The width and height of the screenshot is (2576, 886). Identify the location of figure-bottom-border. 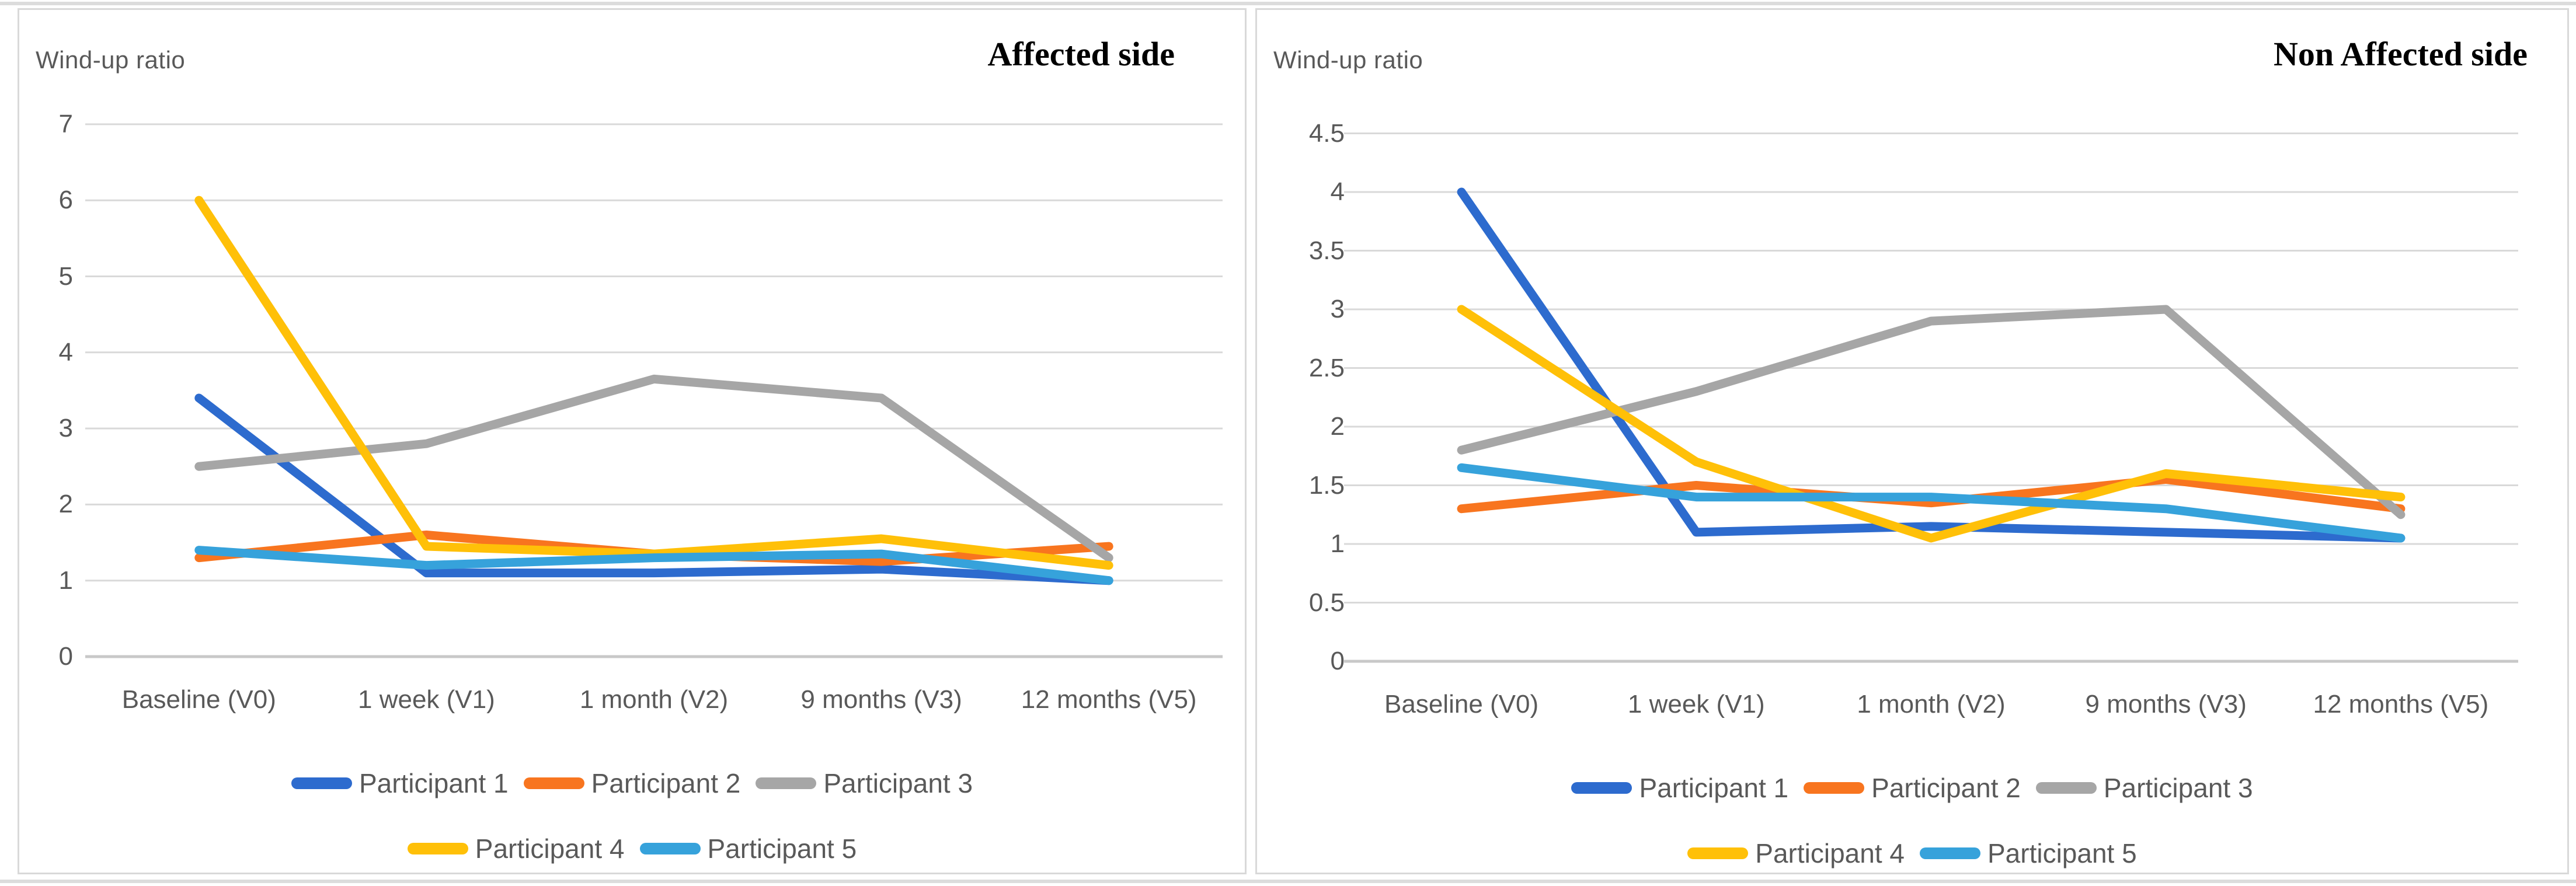
(1288, 881).